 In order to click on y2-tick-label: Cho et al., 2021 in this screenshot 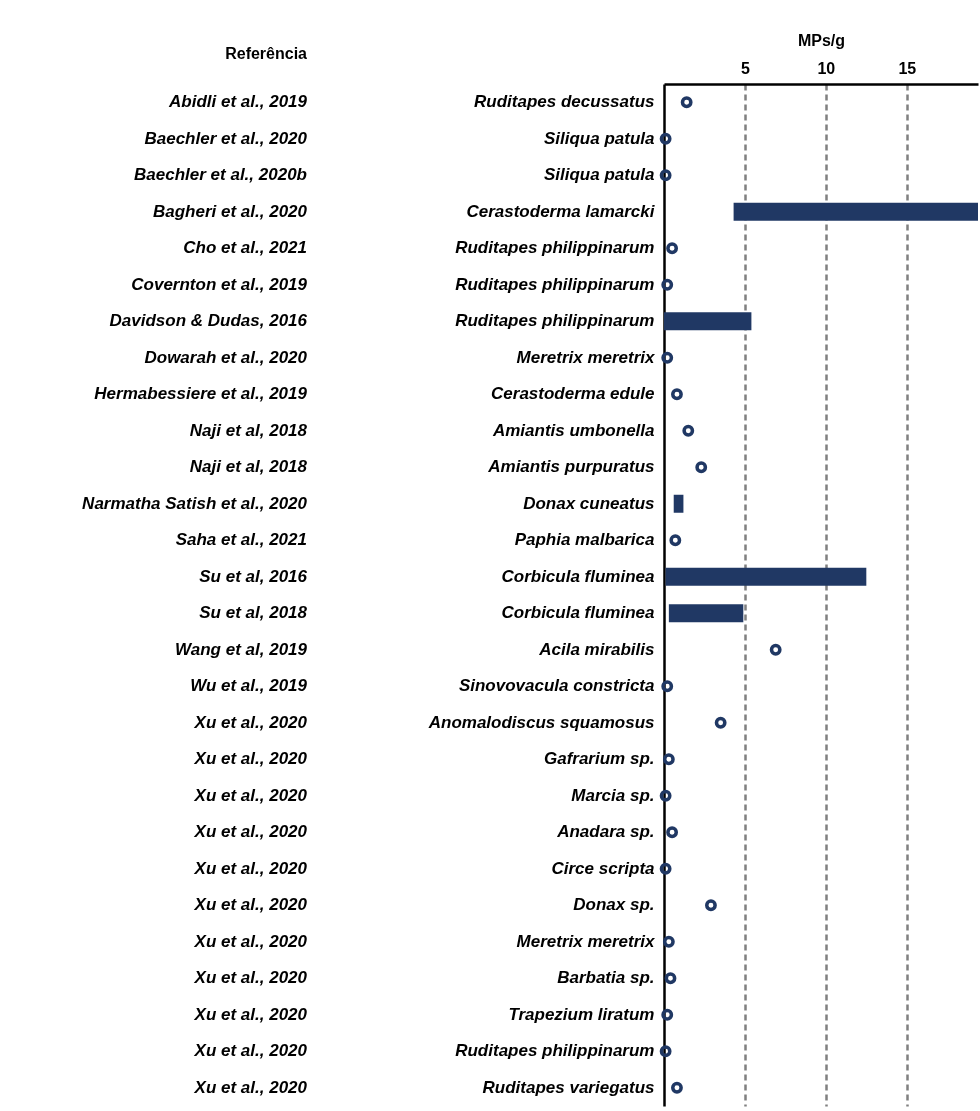, I will do `click(245, 248)`.